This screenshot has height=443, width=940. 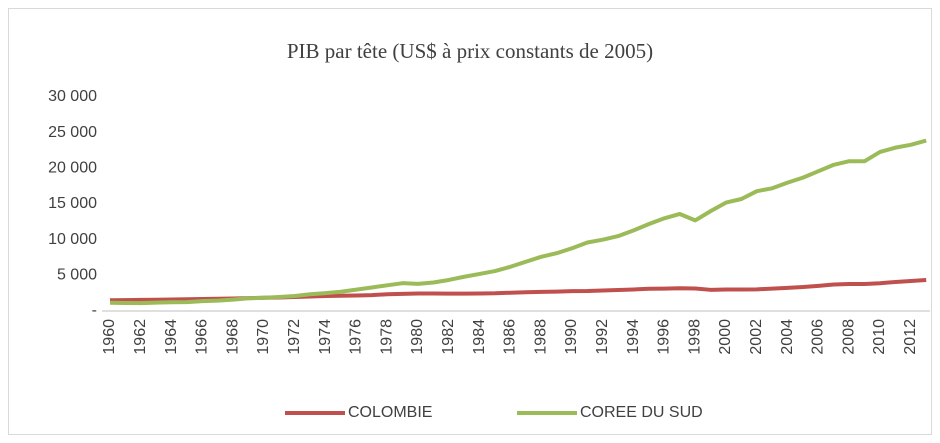 What do you see at coordinates (72, 168) in the screenshot?
I see `y-tick-label: 20 000` at bounding box center [72, 168].